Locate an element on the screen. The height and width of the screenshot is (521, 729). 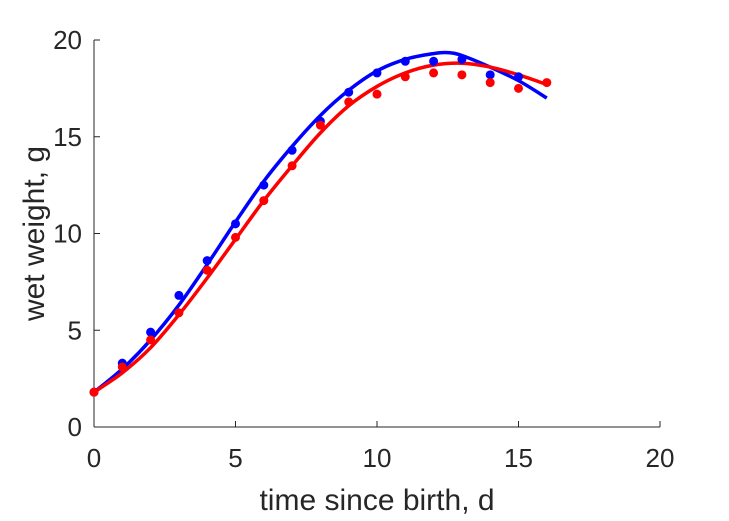
y-tick-label: 0 is located at coordinates (75, 427).